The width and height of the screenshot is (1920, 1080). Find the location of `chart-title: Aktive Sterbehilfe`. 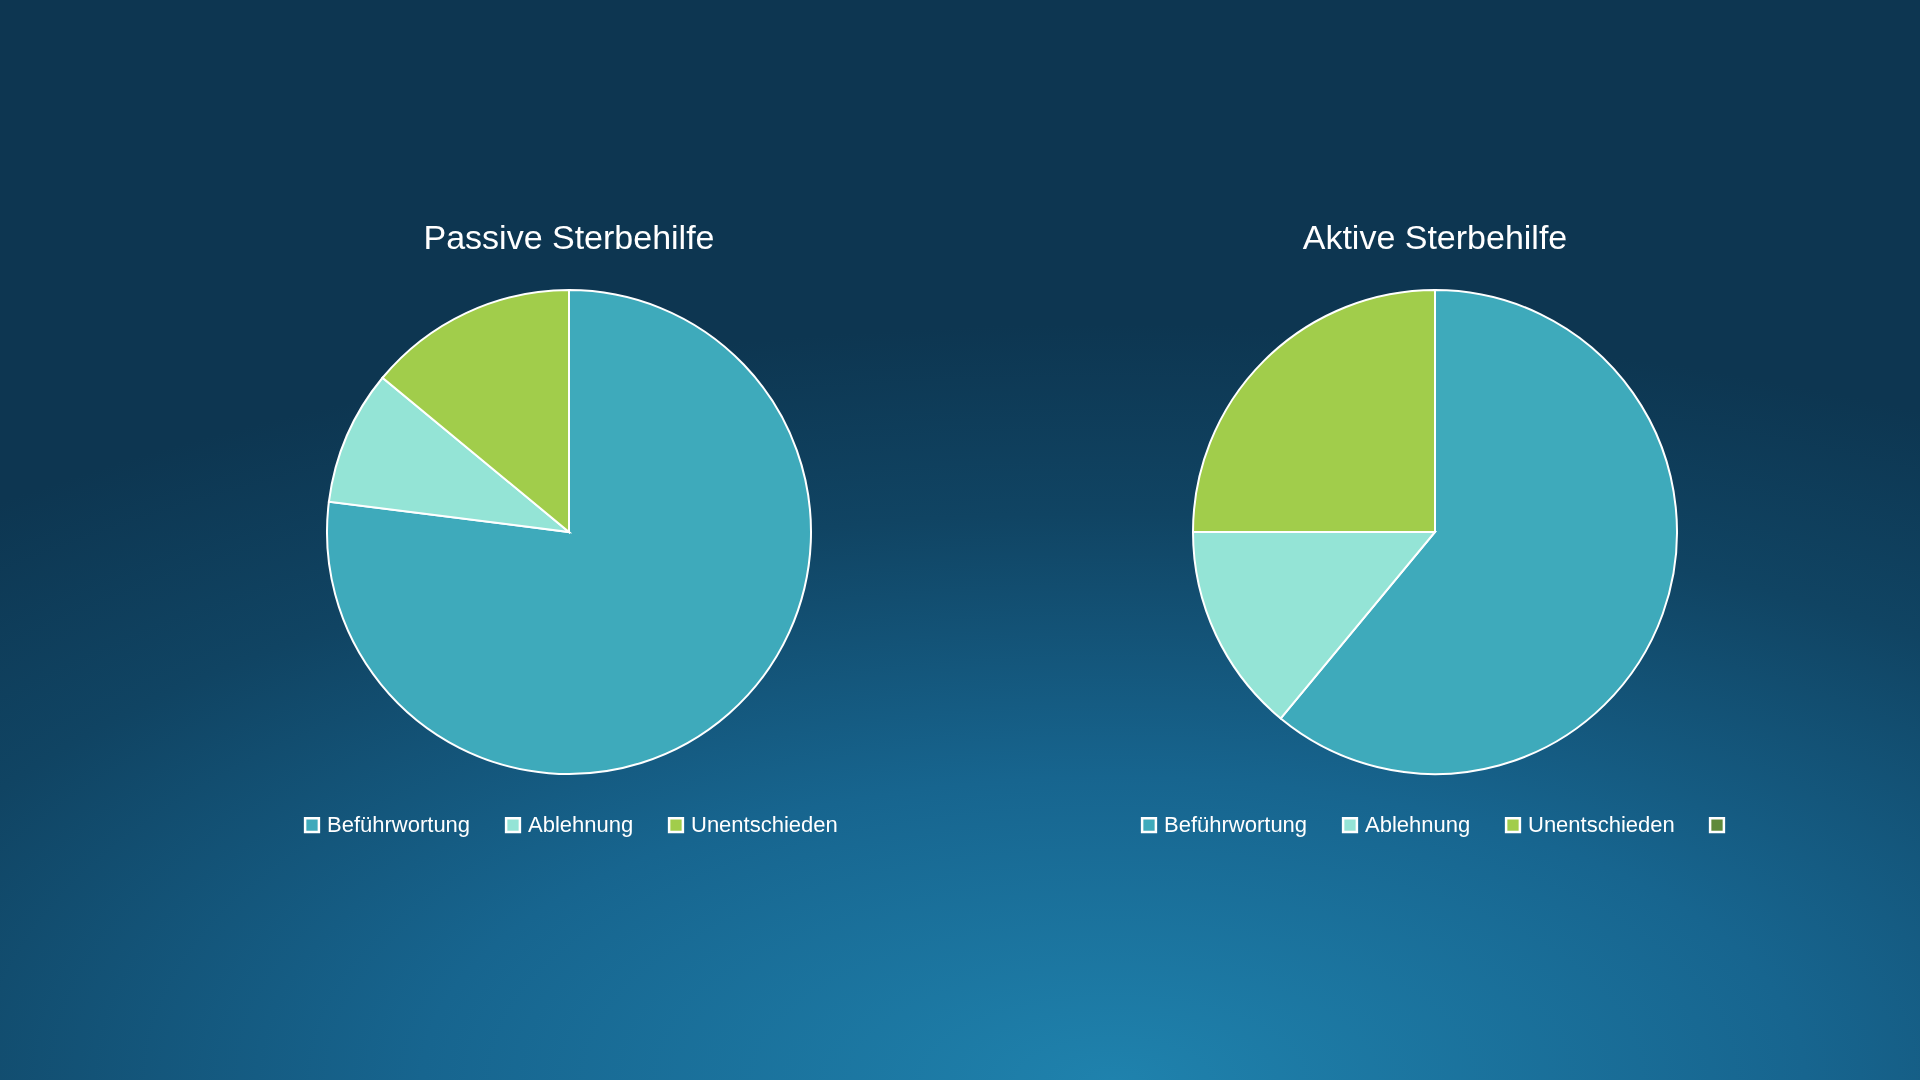

chart-title: Aktive Sterbehilfe is located at coordinates (1435, 237).